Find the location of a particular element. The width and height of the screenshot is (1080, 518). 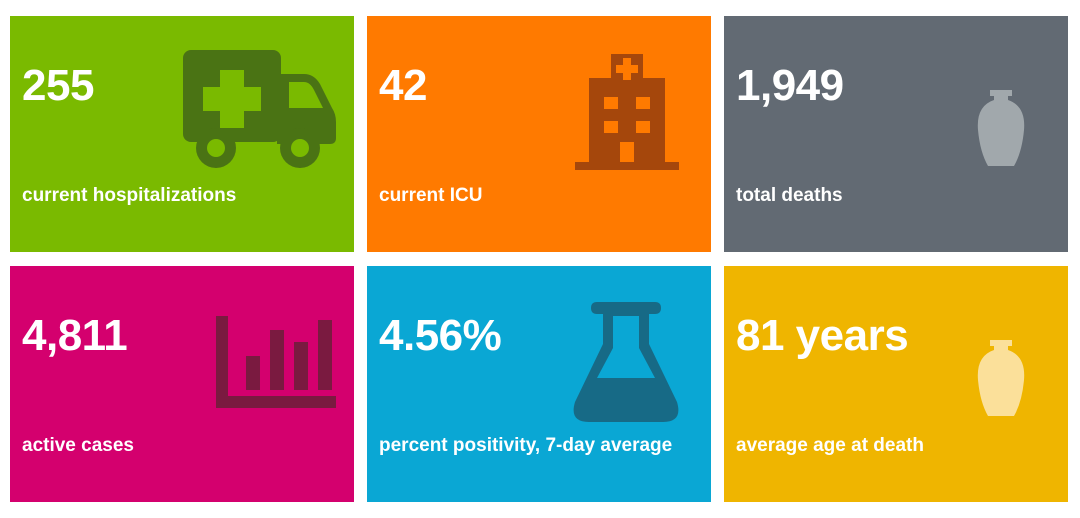

ambulance-icon is located at coordinates (259, 109).